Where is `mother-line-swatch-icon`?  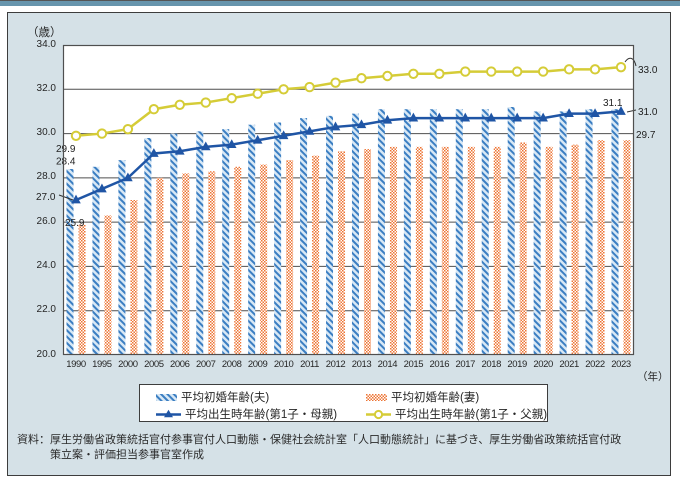 mother-line-swatch-icon is located at coordinates (168, 413).